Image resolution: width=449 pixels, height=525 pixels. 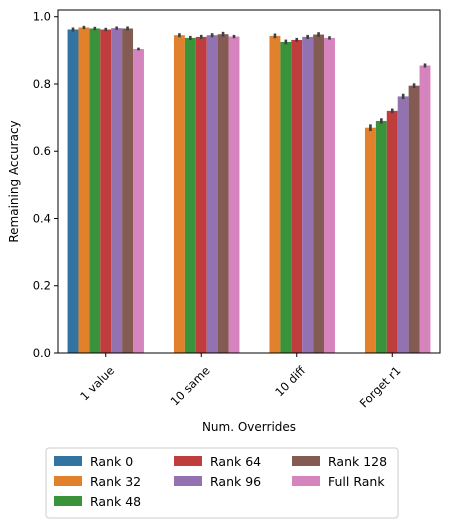 I want to click on x-tick-label: 1 value, so click(x=97, y=383).